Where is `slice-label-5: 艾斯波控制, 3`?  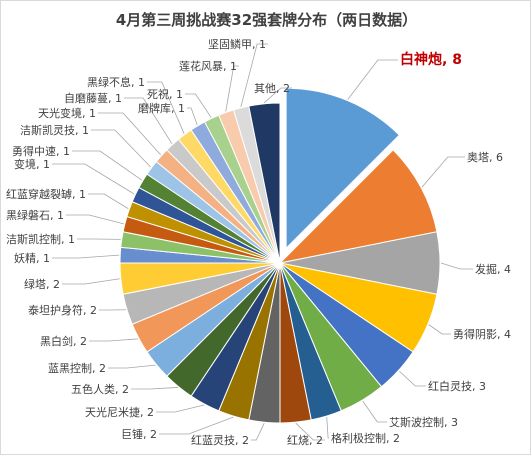
slice-label-5: 艾斯波控制, 3 is located at coordinates (423, 422).